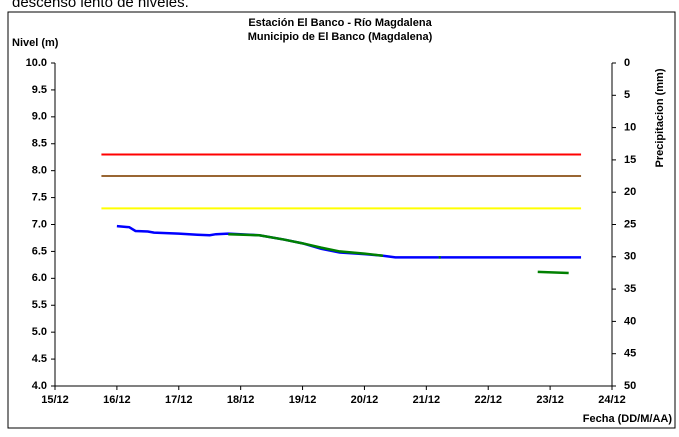 The height and width of the screenshot is (437, 679). Describe the element at coordinates (627, 63) in the screenshot. I see `y2-tick-label: 0` at that location.